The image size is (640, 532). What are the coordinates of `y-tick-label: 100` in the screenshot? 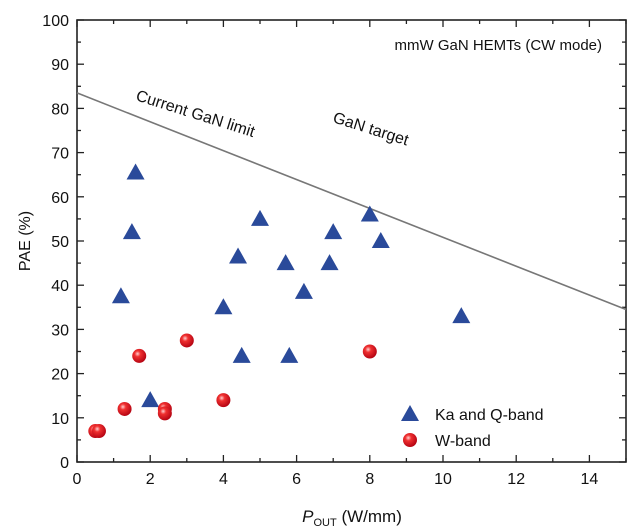 It's located at (55, 21).